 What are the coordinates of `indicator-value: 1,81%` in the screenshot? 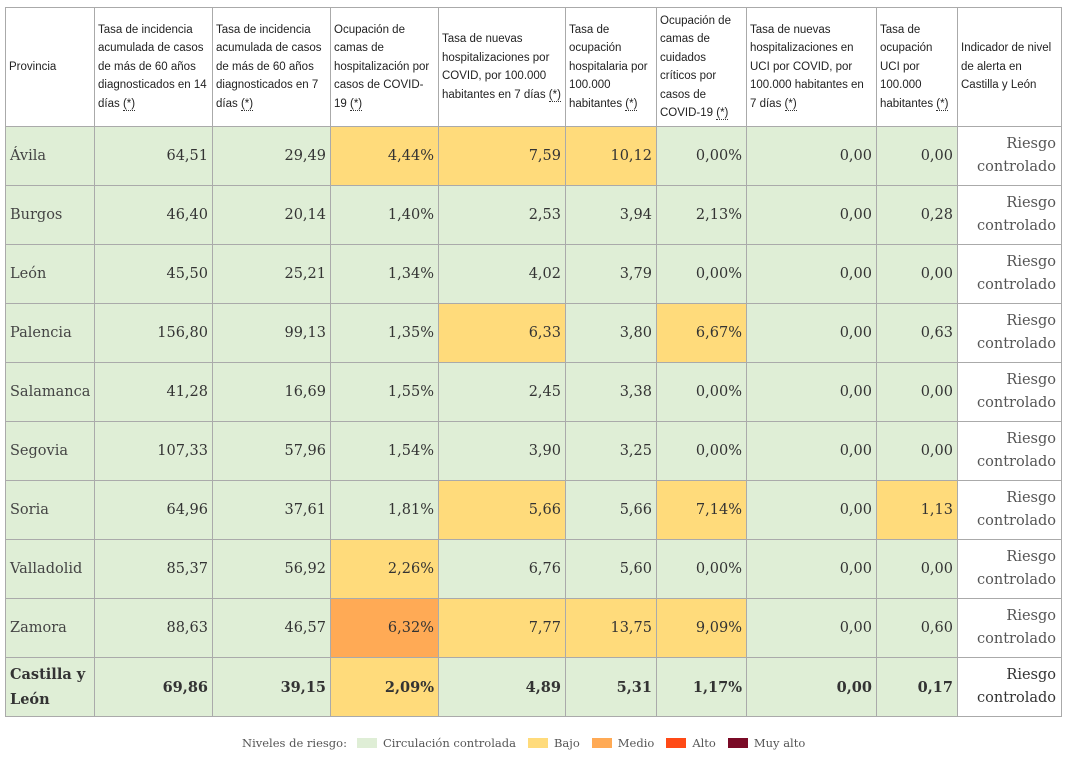 It's located at (384, 510).